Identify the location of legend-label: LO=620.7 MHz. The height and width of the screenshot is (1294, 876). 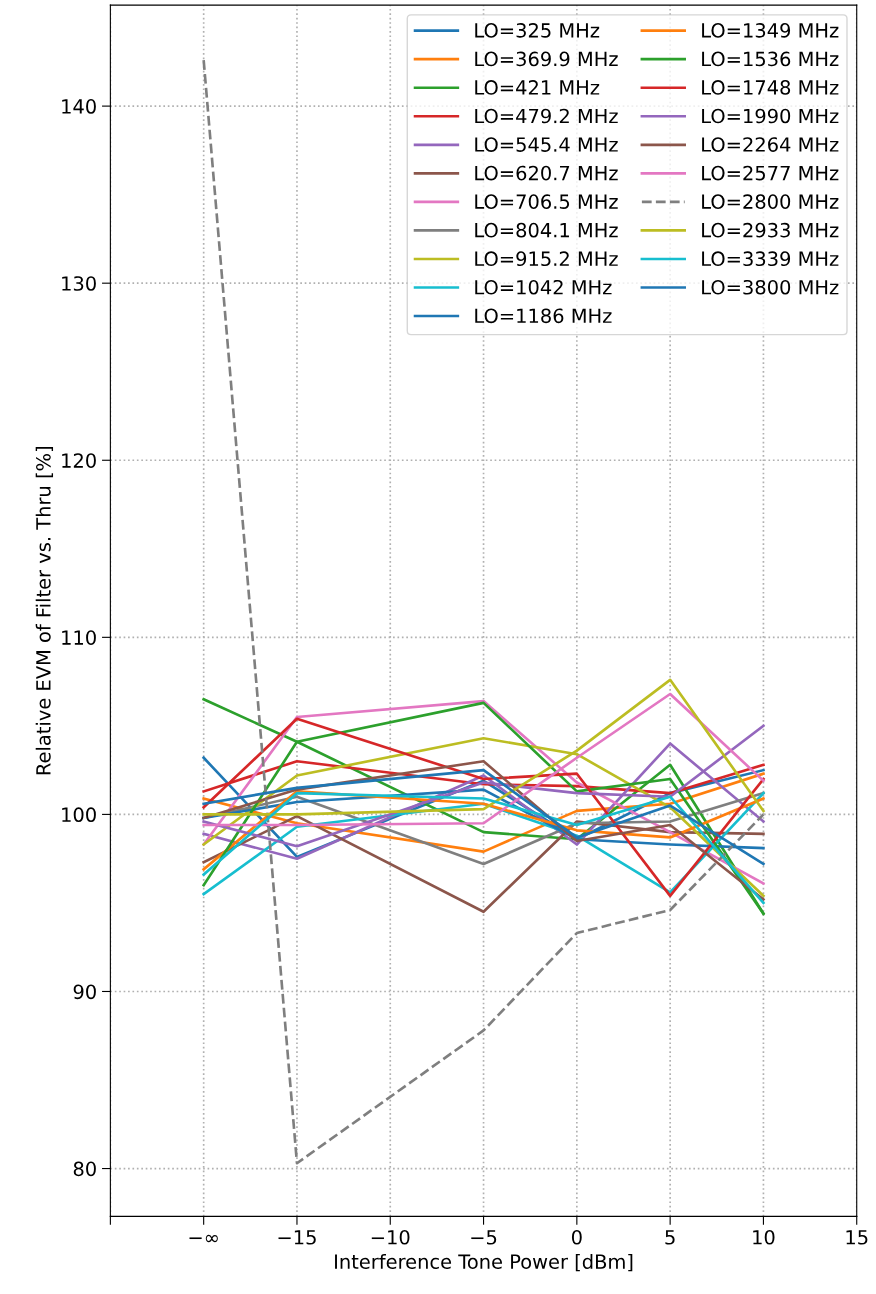
(546, 173).